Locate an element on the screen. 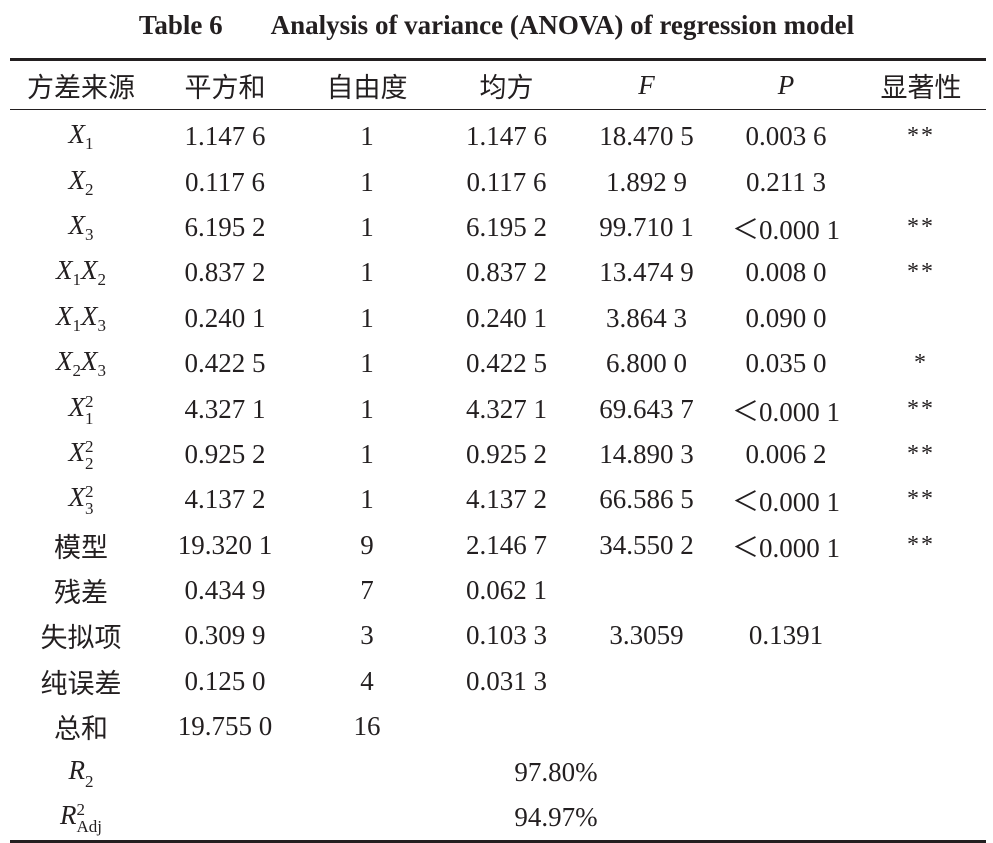 Image resolution: width=993 pixels, height=843 pixels. mean-square-cell: 0.103 3 is located at coordinates (506, 635).